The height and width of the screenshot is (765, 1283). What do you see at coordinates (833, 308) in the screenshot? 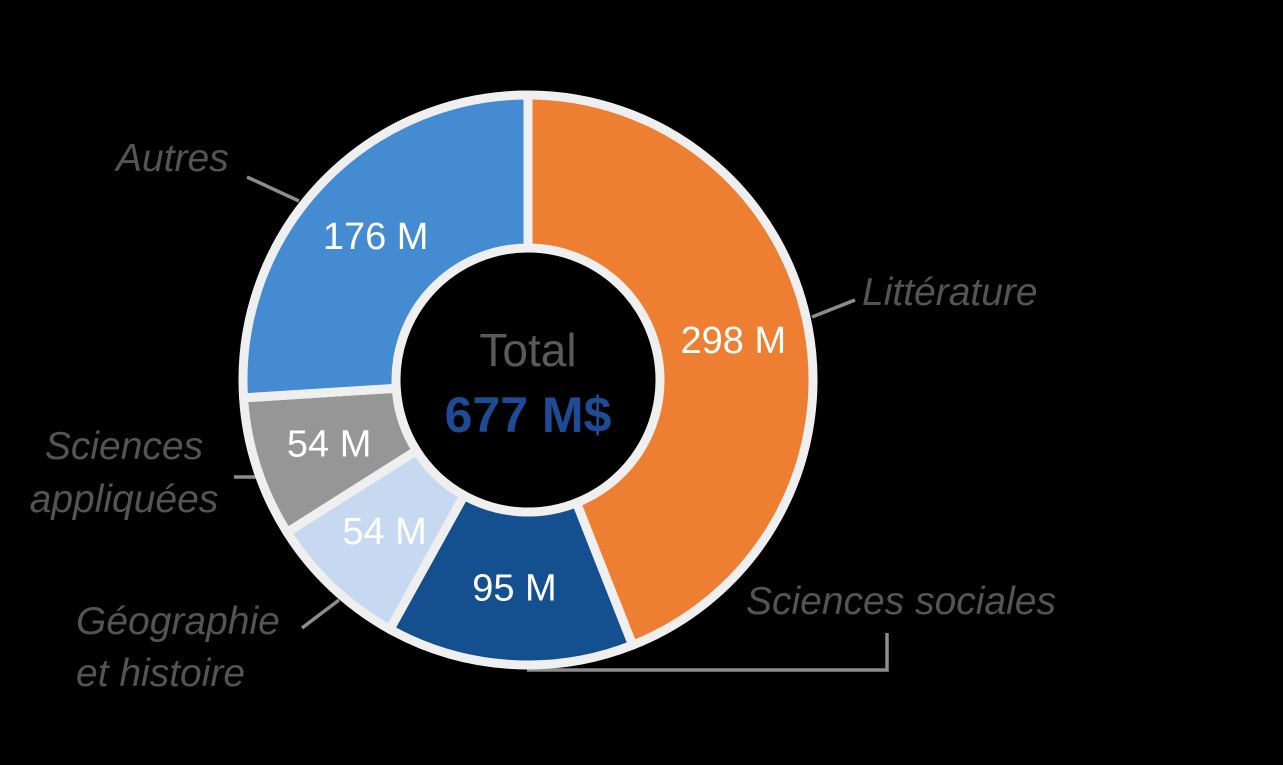
I see `leader-line-litterature` at bounding box center [833, 308].